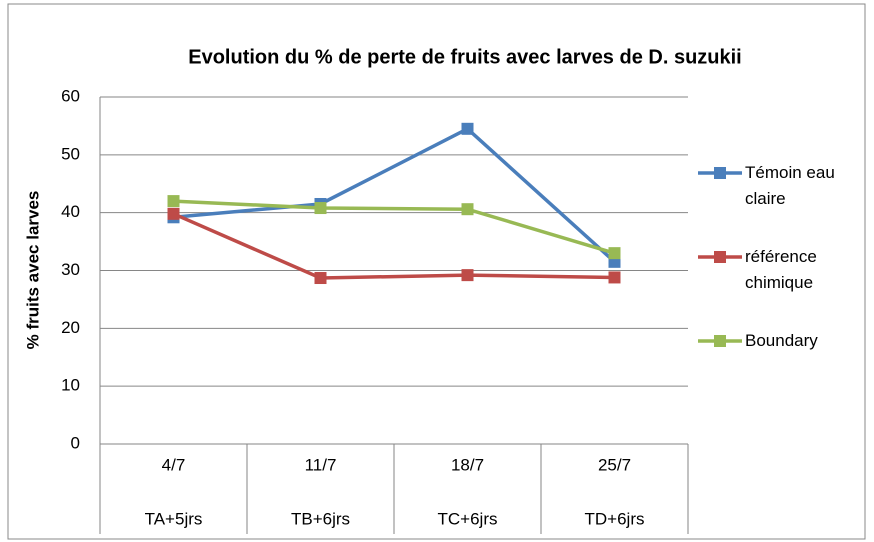  Describe the element at coordinates (70, 153) in the screenshot. I see `y-tick-label: 50` at that location.